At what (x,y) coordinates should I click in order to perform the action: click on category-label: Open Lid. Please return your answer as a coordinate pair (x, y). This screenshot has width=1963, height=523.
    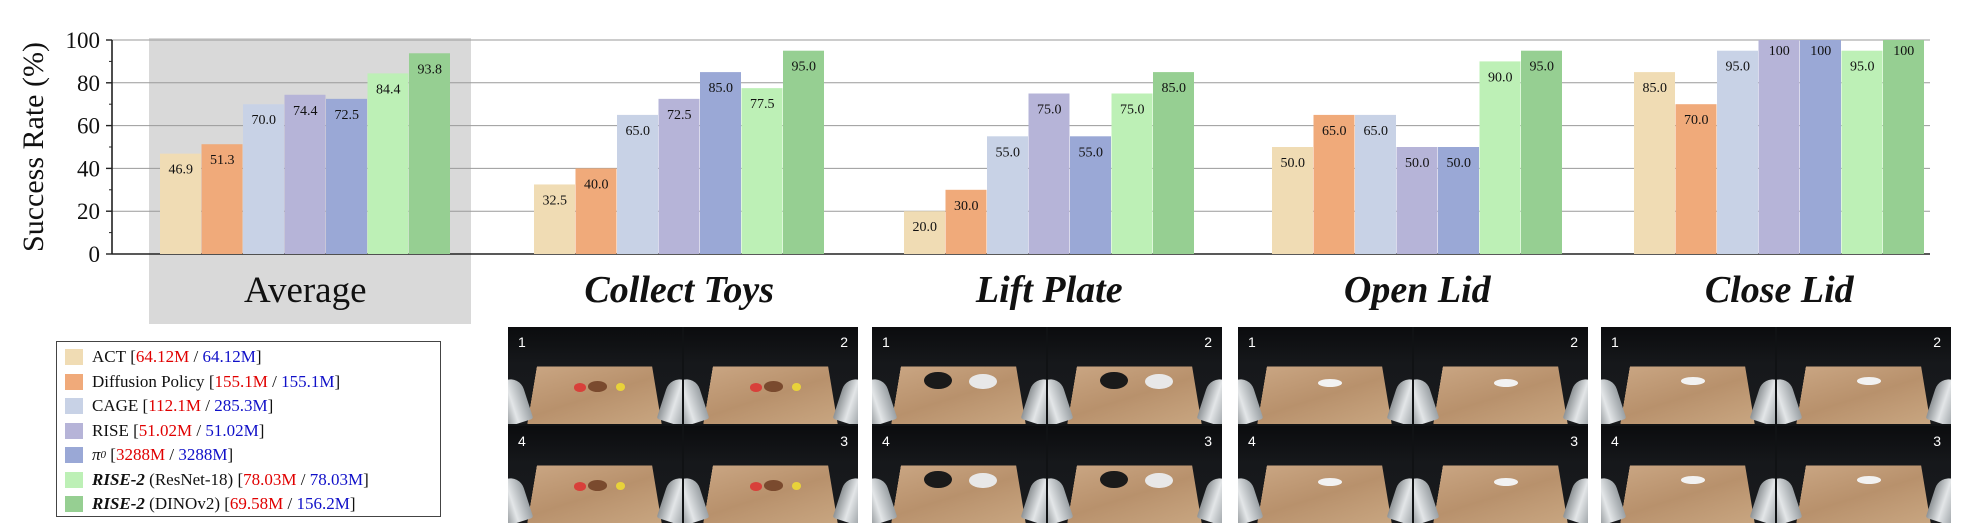
    Looking at the image, I should click on (1418, 290).